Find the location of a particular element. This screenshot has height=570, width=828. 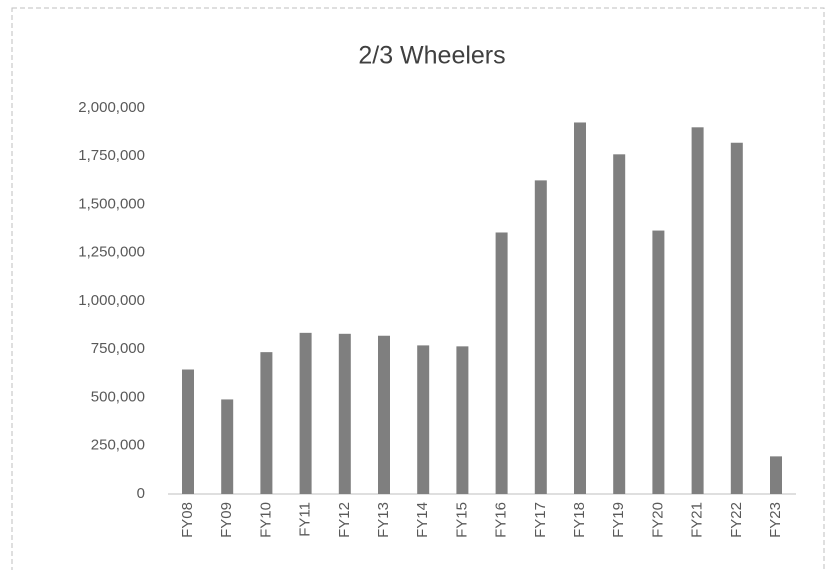

x-tick-label: FY12 is located at coordinates (344, 520).